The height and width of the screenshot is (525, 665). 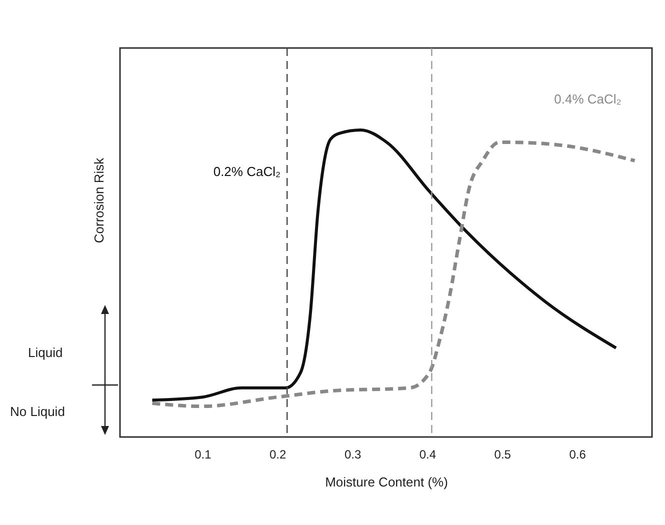 What do you see at coordinates (588, 98) in the screenshot?
I see `text: 0.4% CaCl₂` at bounding box center [588, 98].